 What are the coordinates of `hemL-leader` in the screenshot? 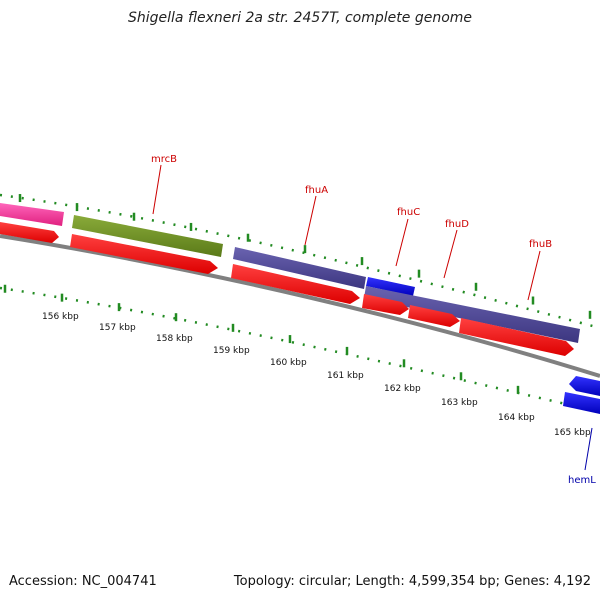 It's located at (588, 449).